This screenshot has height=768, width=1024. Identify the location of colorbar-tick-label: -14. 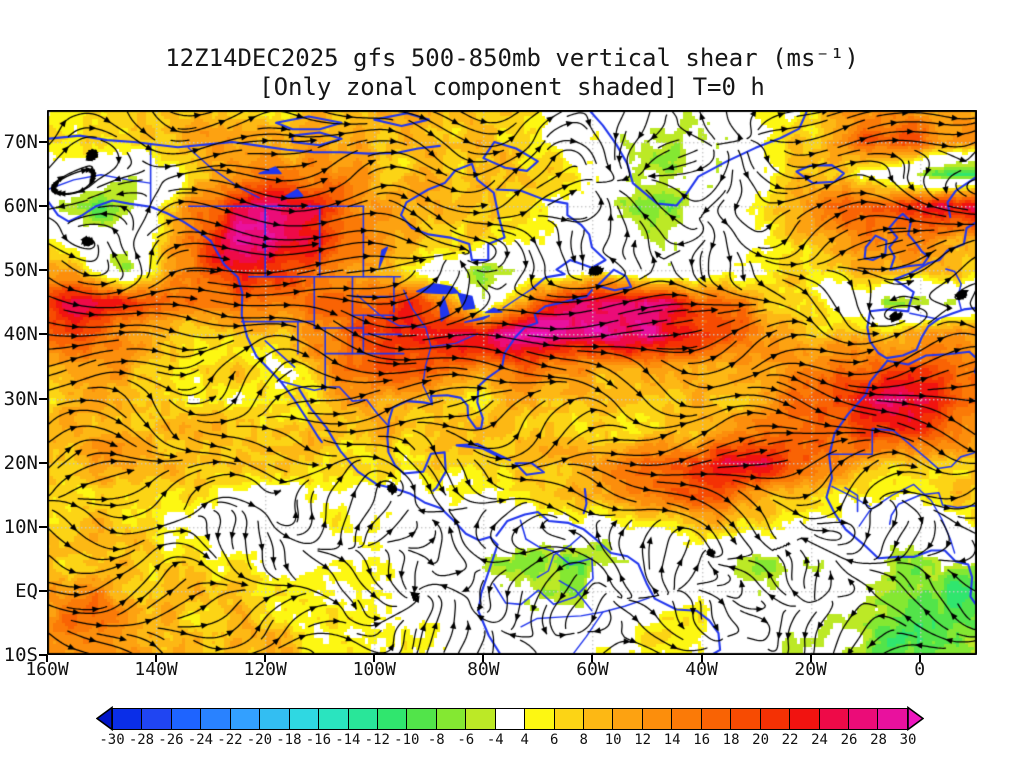
(348, 740).